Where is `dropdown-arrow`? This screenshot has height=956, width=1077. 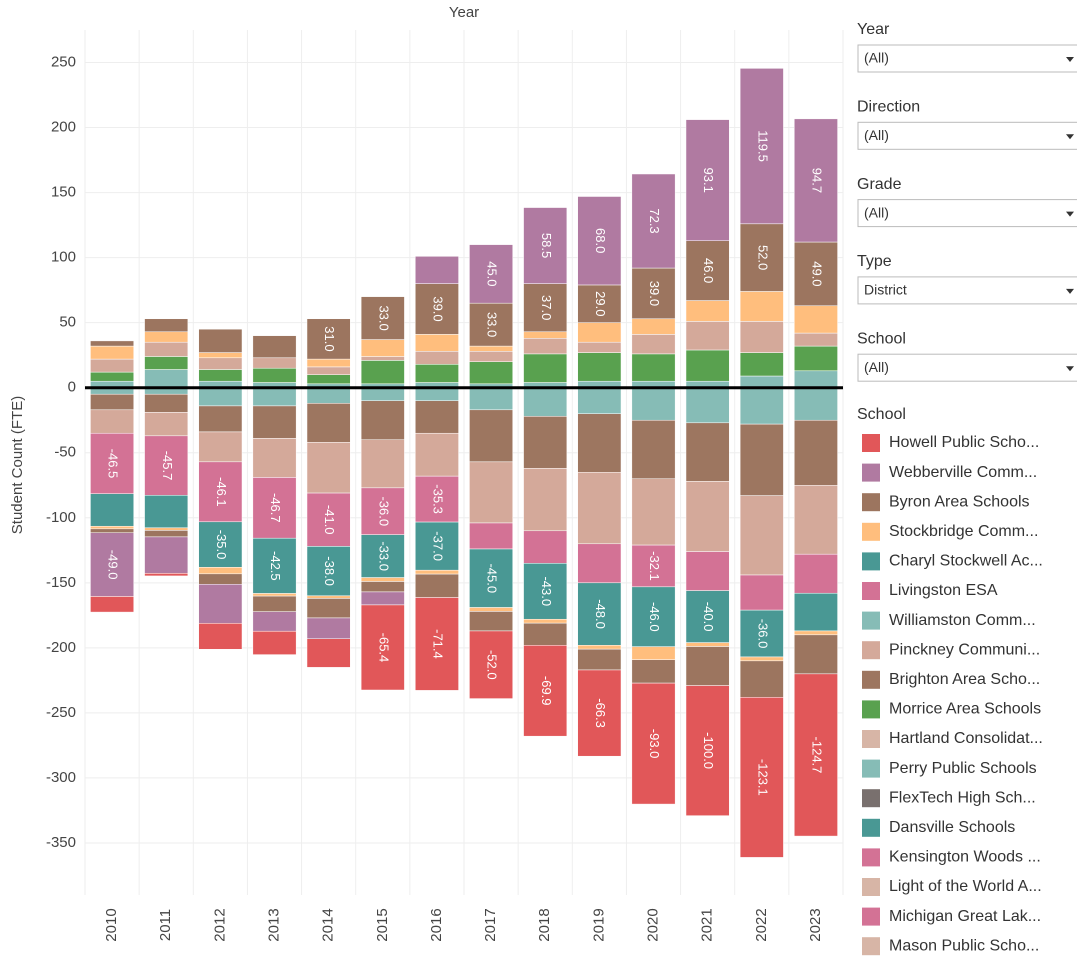 dropdown-arrow is located at coordinates (1070, 137).